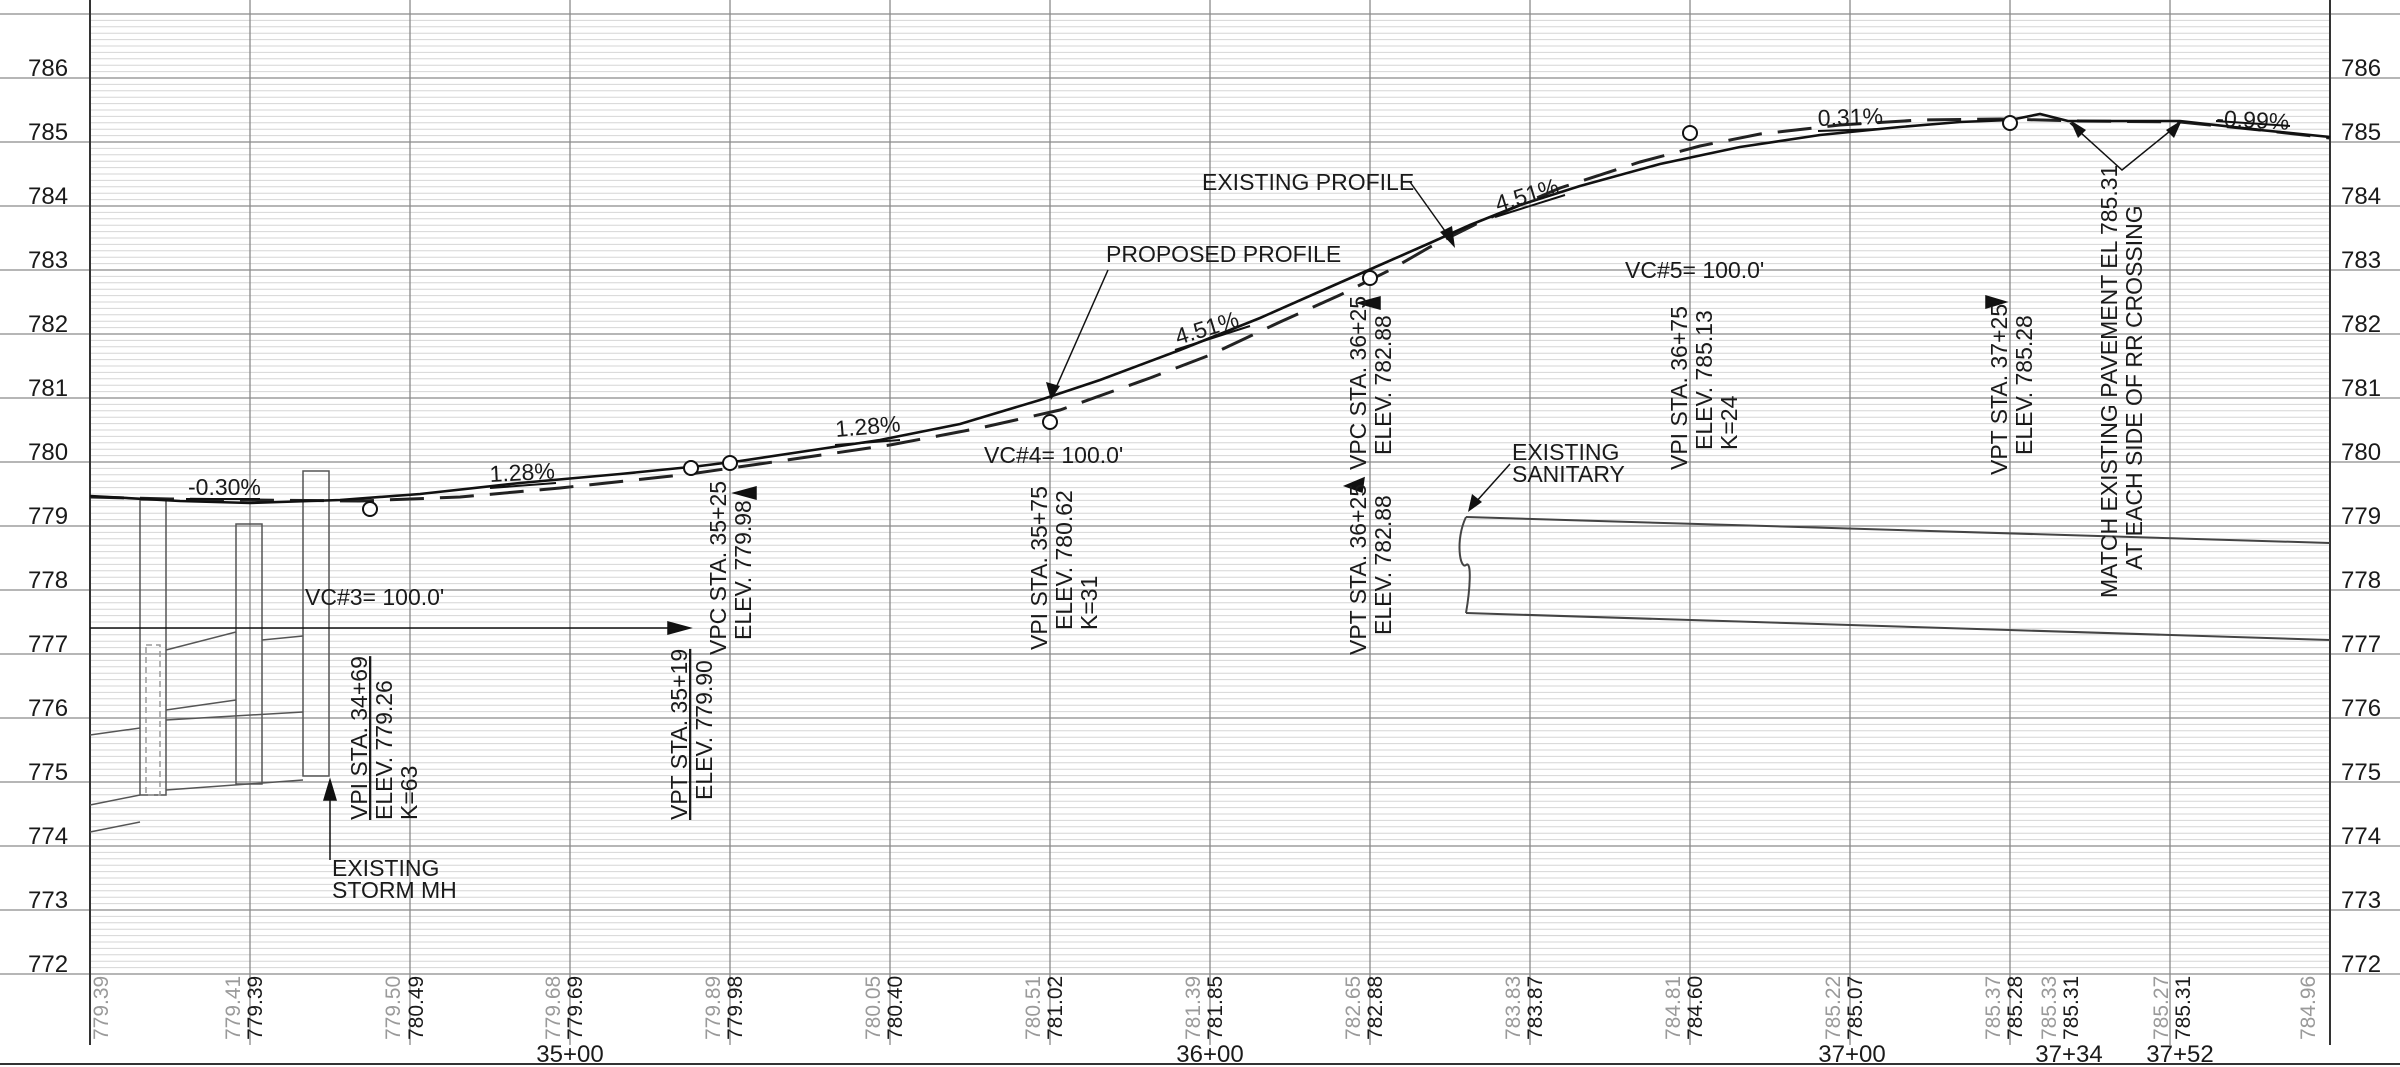  I want to click on match-label-2: AT EACH SIDE OF RR CROSSING, so click(2134, 387).